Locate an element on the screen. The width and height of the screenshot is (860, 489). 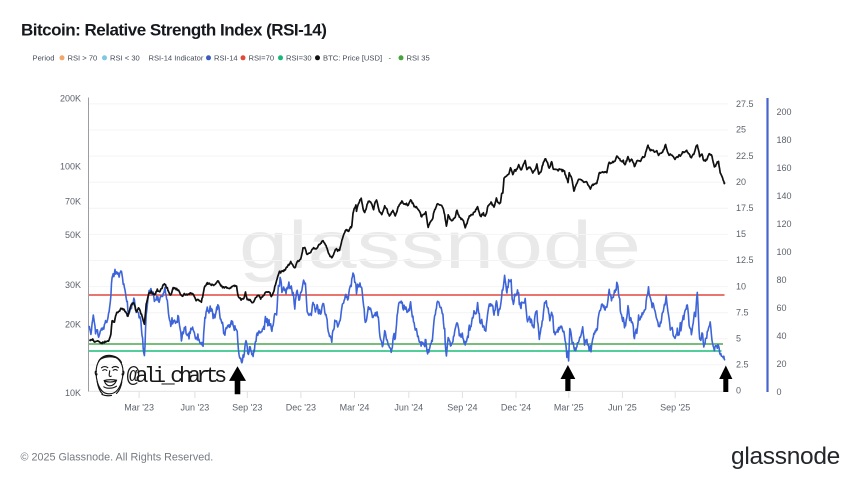
svg-text: 30K is located at coordinates (73, 285).